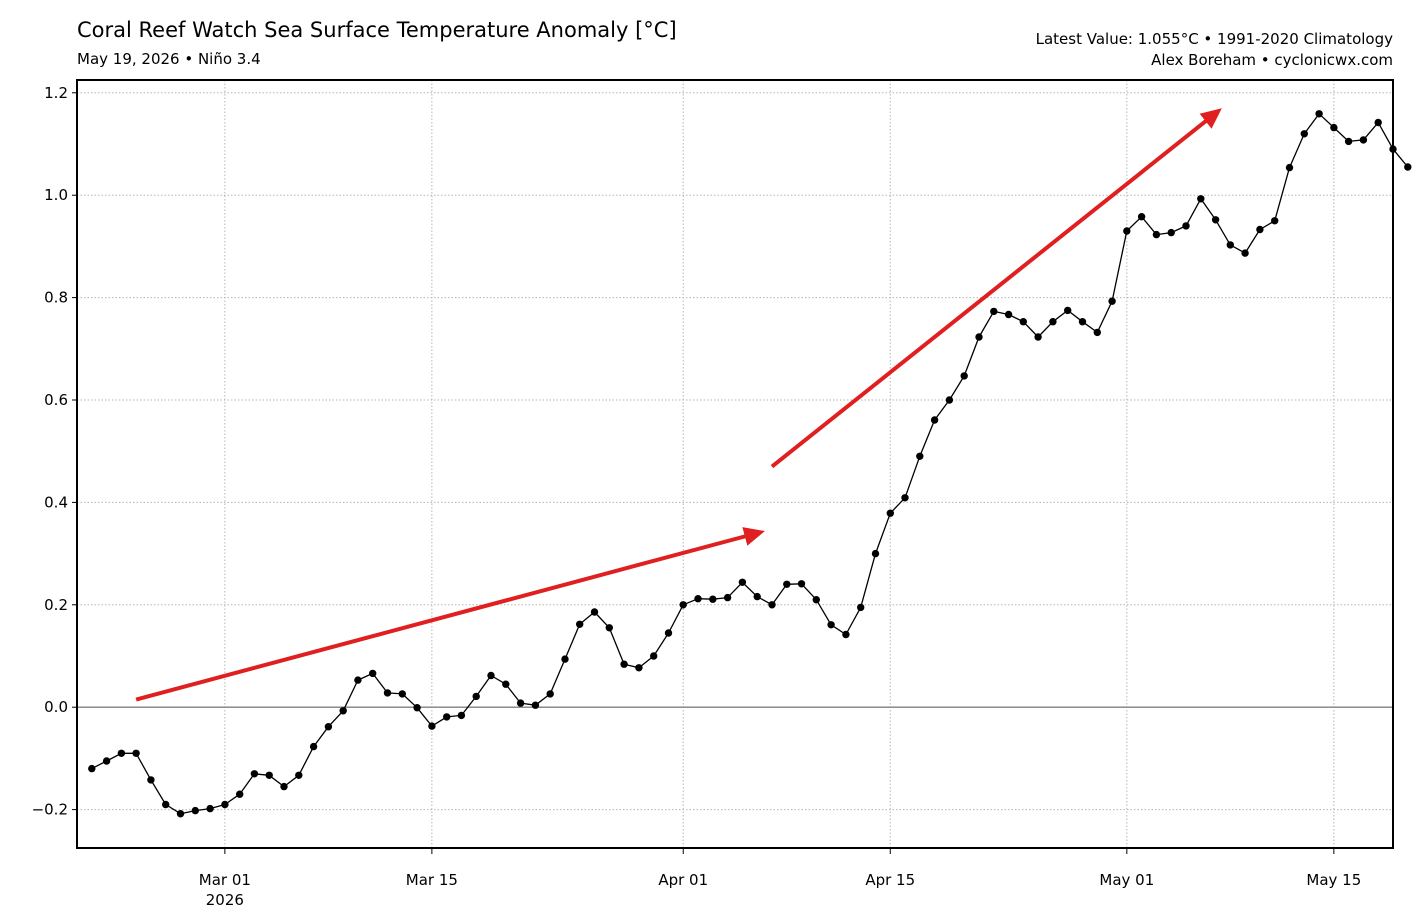  I want to click on y-tick-label: 0.4, so click(56, 502).